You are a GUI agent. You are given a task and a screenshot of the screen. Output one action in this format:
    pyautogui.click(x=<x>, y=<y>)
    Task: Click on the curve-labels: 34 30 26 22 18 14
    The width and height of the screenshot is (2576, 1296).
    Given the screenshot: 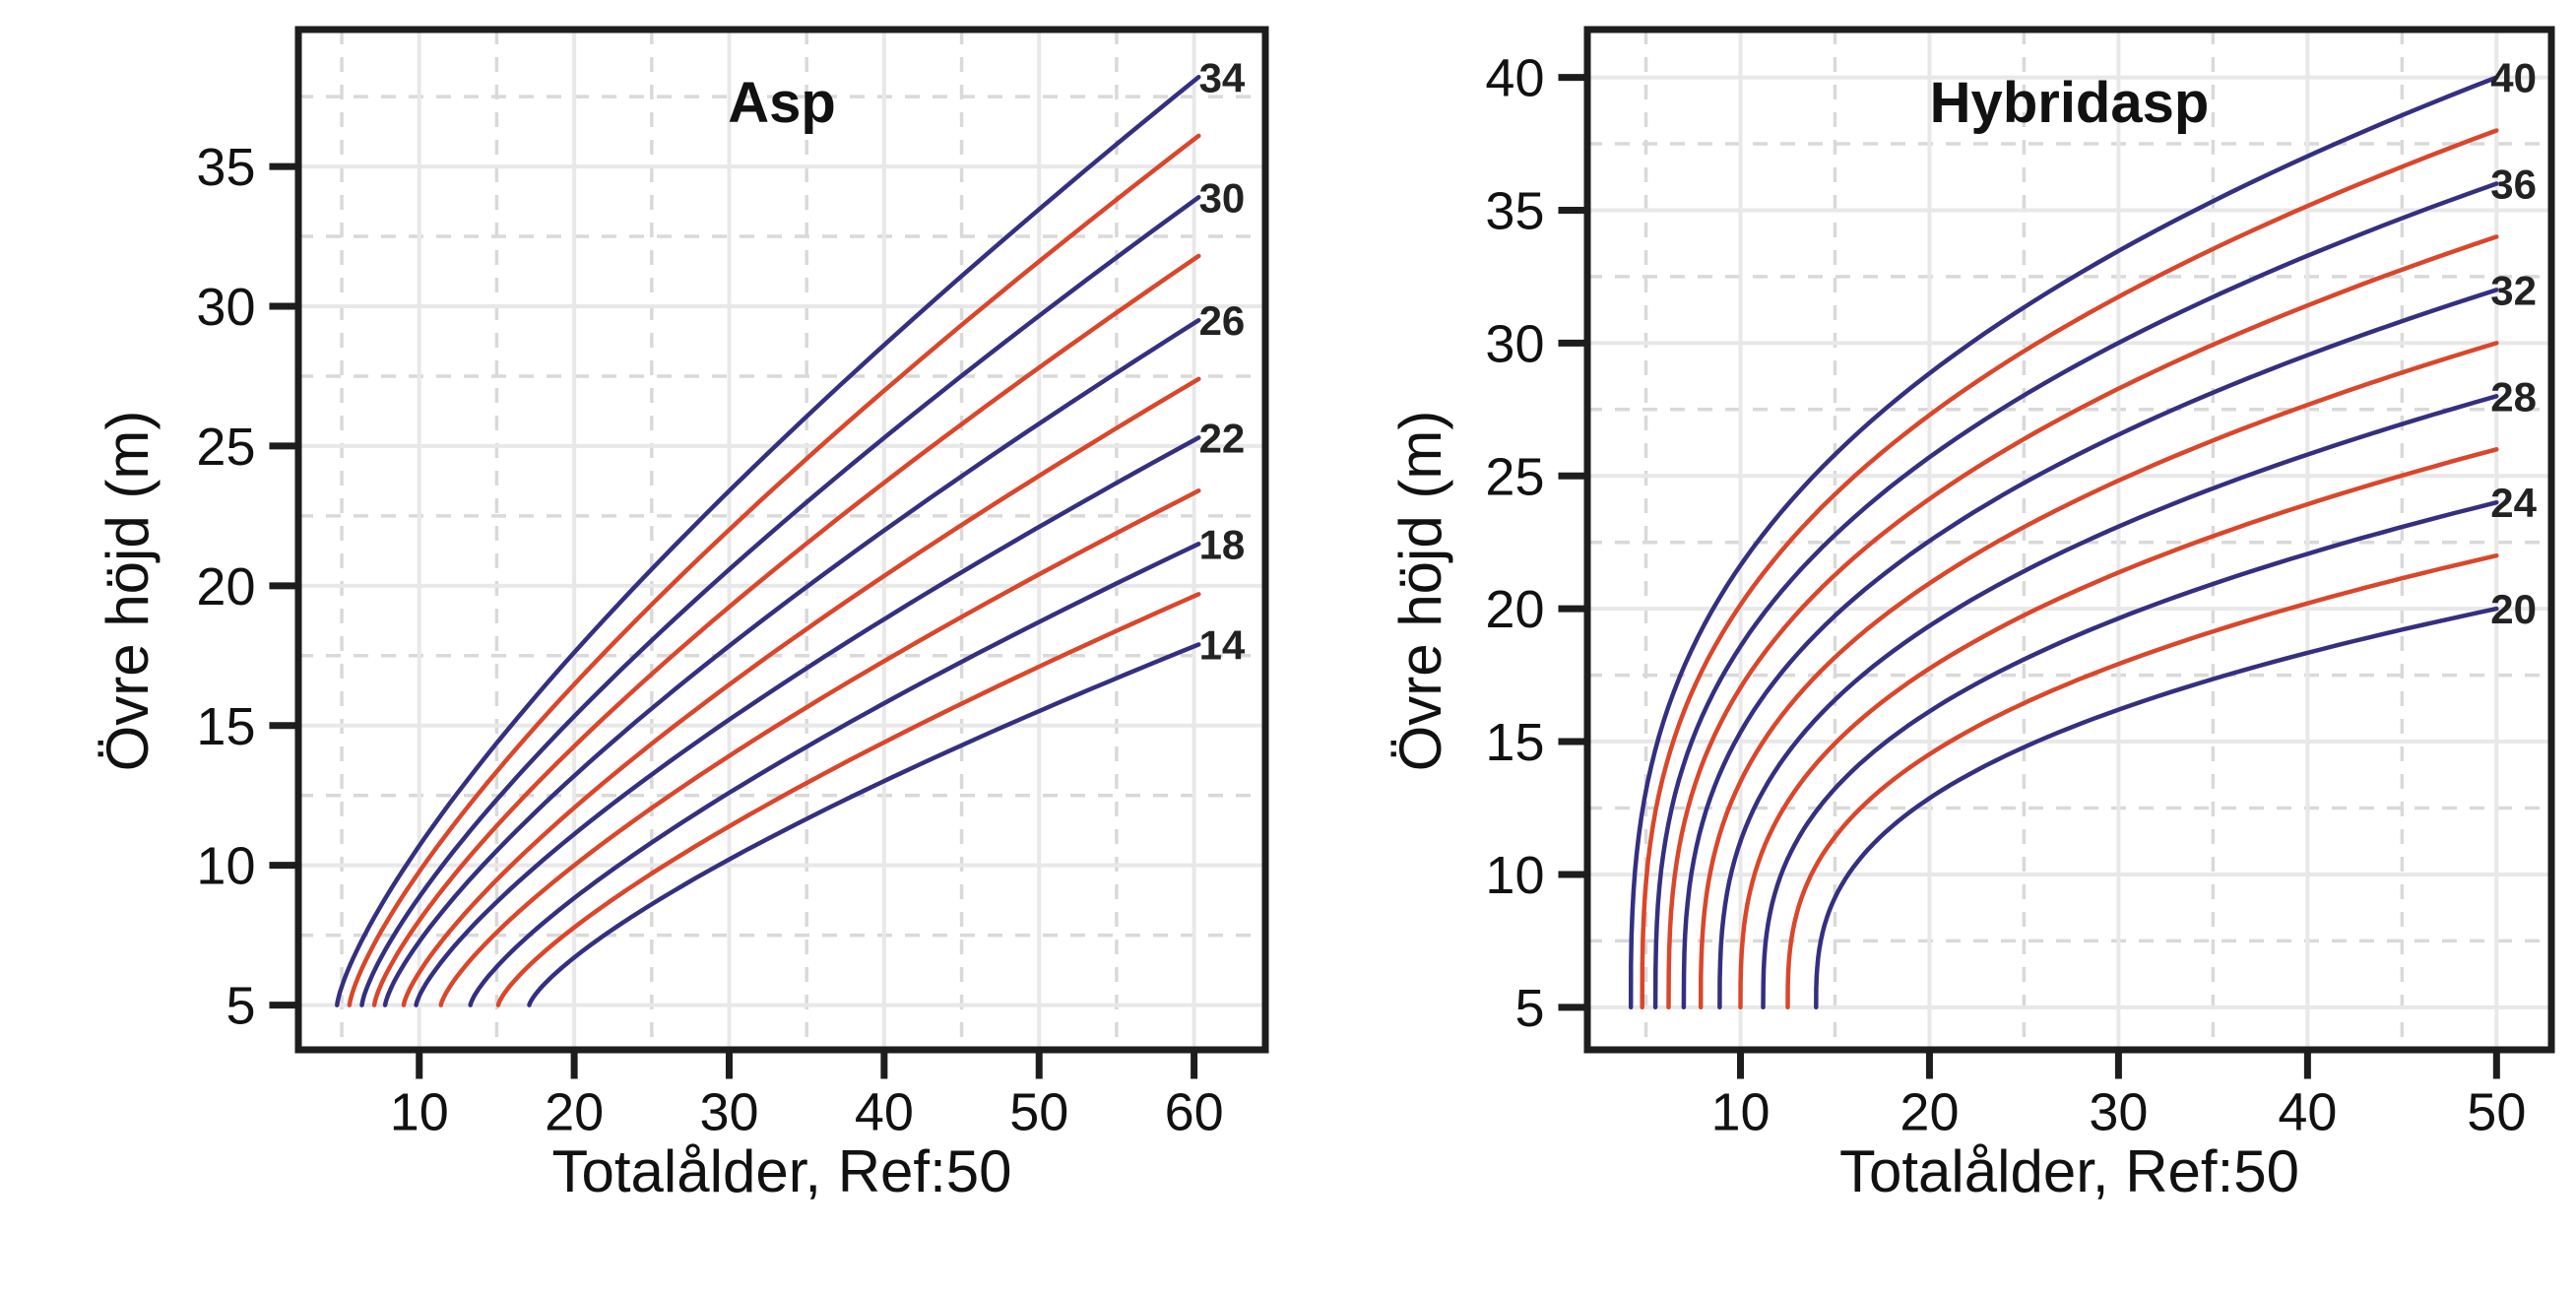 What is the action you would take?
    pyautogui.click(x=1222, y=361)
    